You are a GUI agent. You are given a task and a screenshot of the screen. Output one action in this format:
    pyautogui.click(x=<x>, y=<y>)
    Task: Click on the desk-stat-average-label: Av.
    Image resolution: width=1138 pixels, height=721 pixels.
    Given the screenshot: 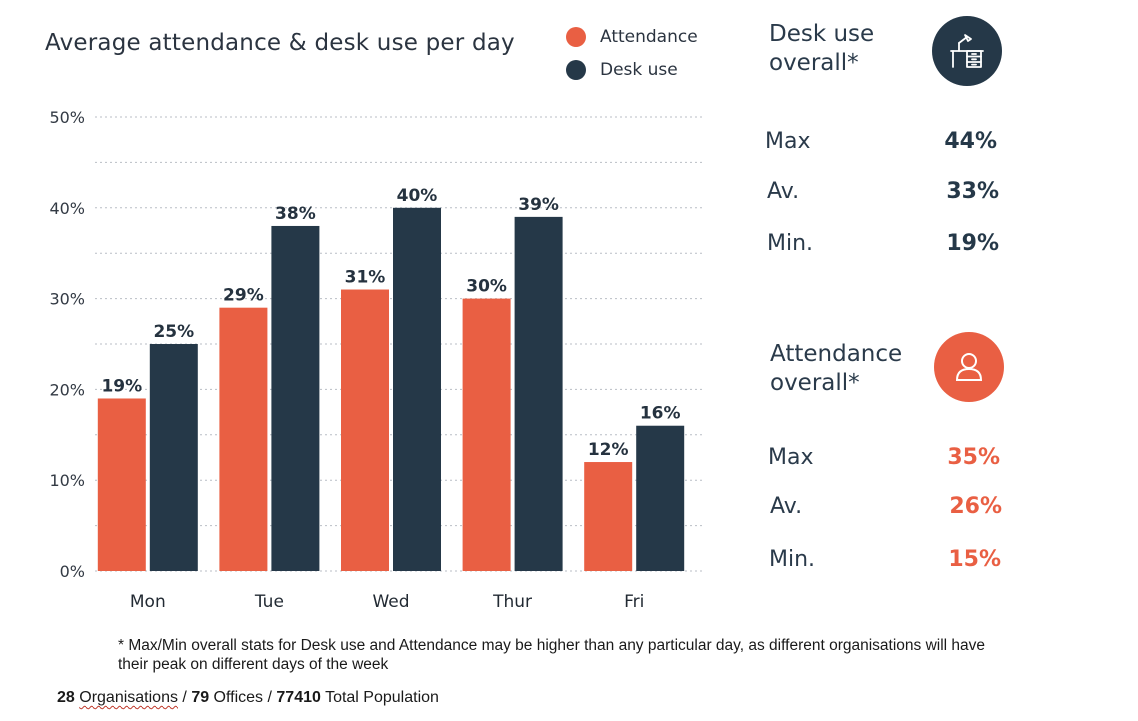 What is the action you would take?
    pyautogui.click(x=783, y=191)
    